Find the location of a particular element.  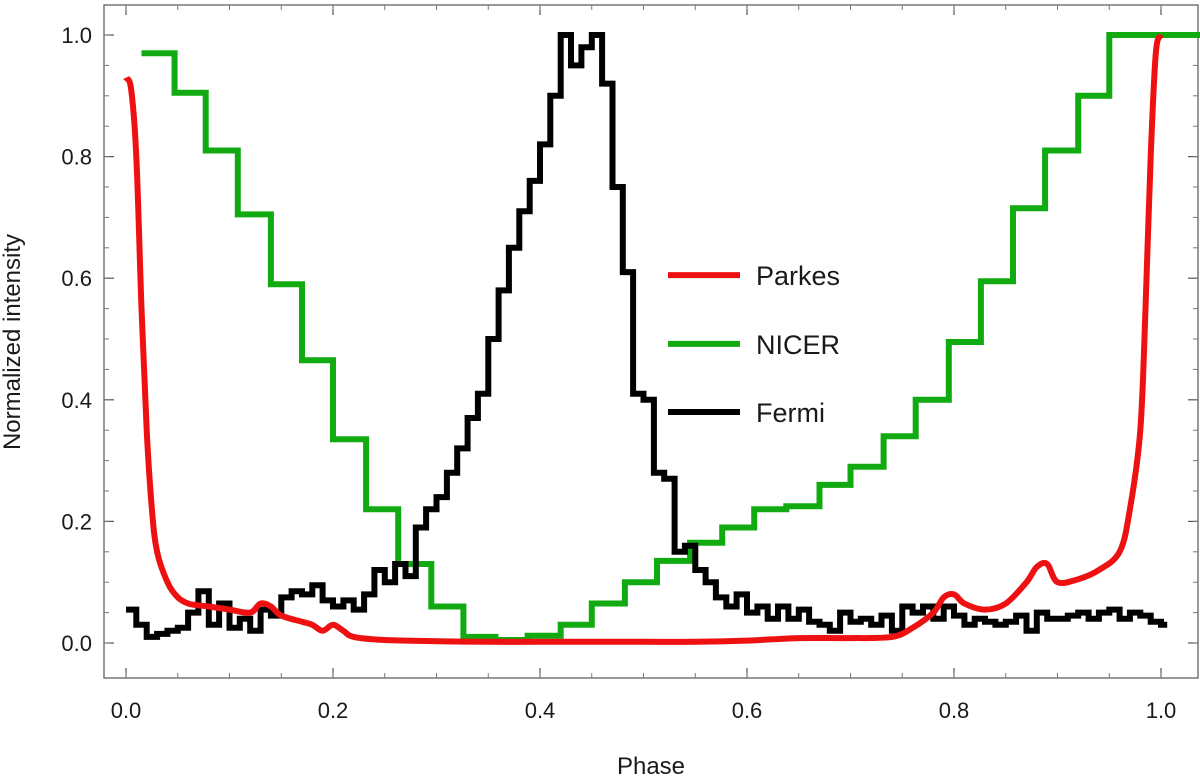

x-tick-label: 0.6 is located at coordinates (747, 710).